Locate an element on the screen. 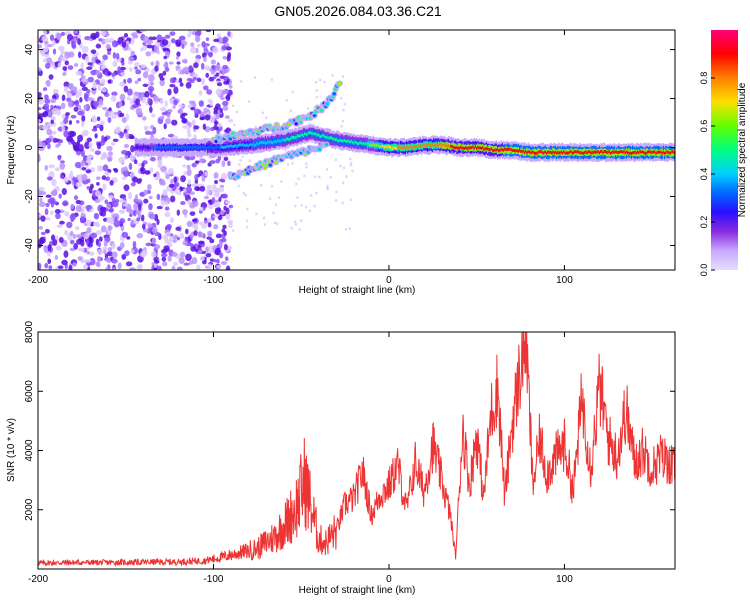  colorbar-tick-label: 0.0 is located at coordinates (704, 270).